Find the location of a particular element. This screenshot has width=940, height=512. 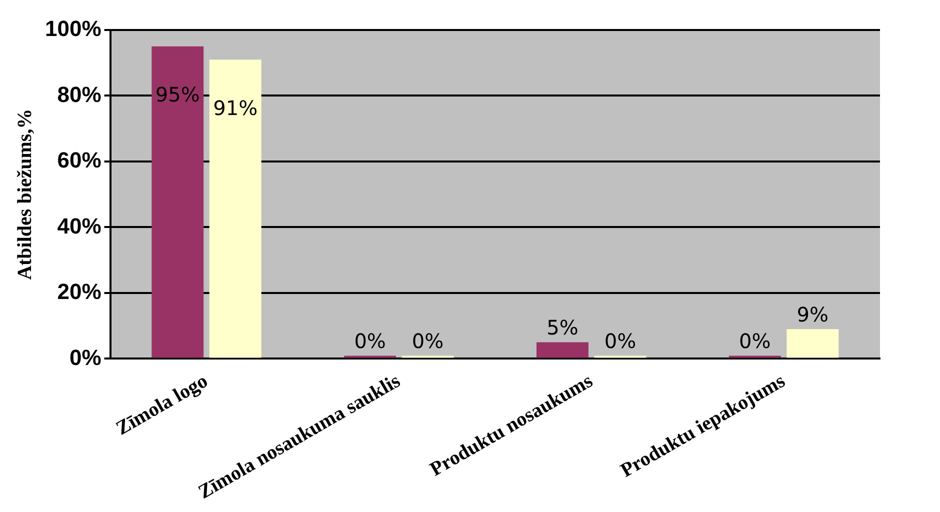

y-tick-label: 0% is located at coordinates (85, 357).